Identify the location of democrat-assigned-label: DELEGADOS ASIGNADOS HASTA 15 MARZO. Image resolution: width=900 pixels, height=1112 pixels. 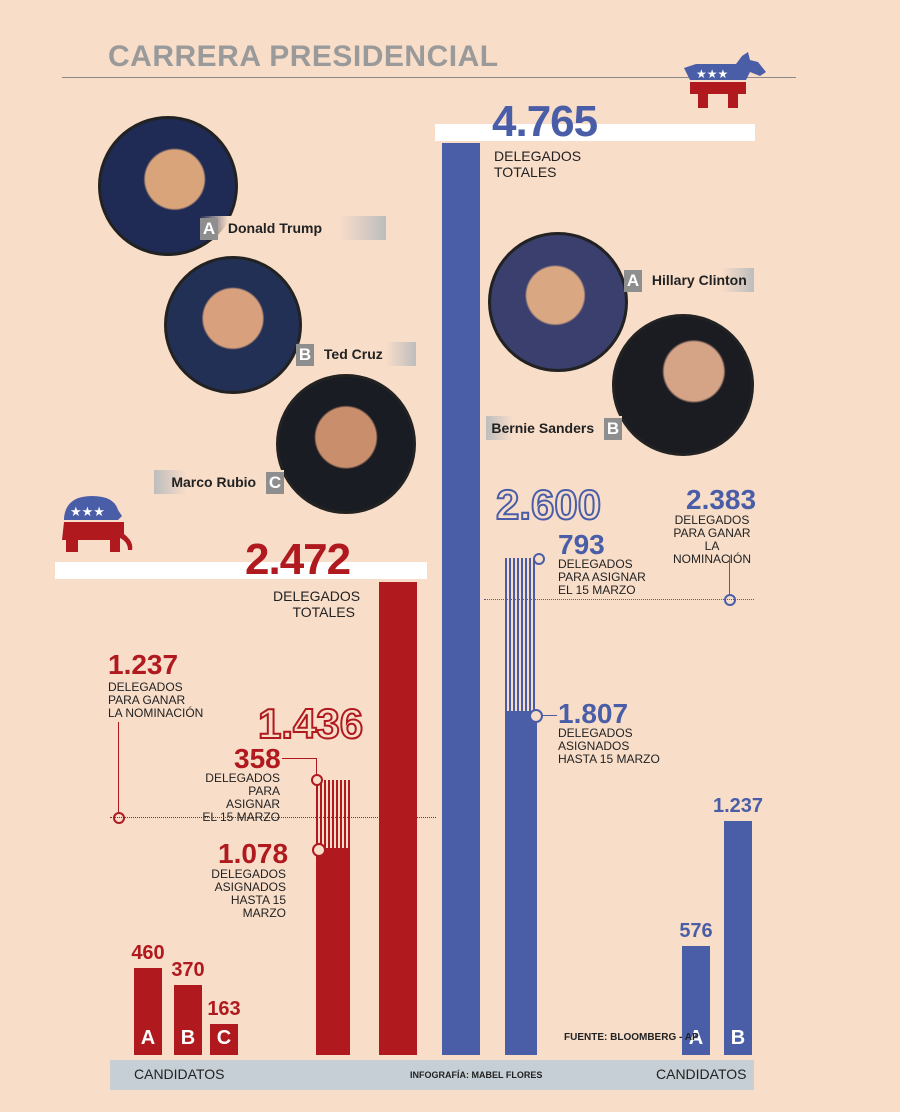
(609, 746).